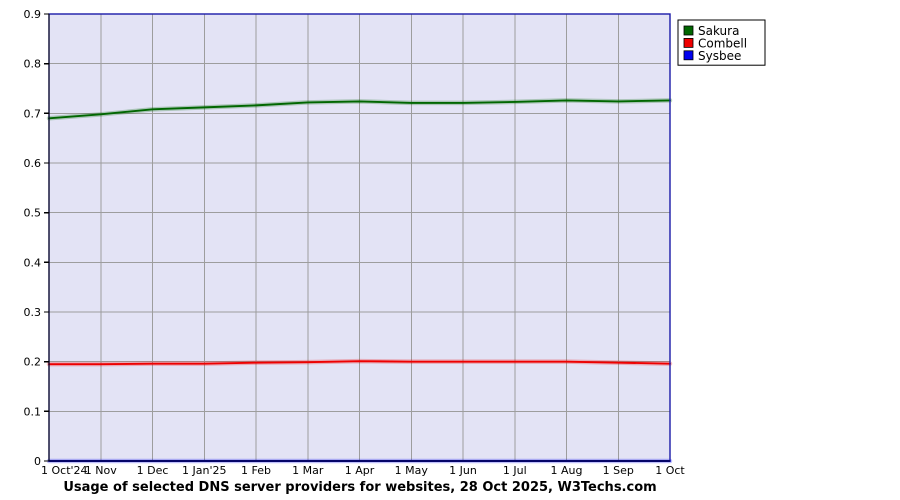 This screenshot has width=900, height=500. Describe the element at coordinates (204, 470) in the screenshot. I see `x-tick-label: 1 Jan'25` at that location.